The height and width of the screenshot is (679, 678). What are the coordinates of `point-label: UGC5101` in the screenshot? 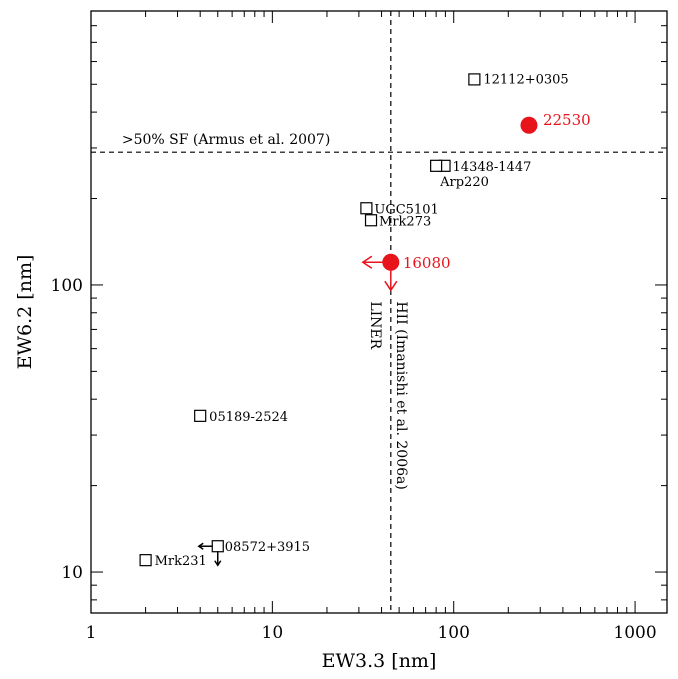 It's located at (406, 209).